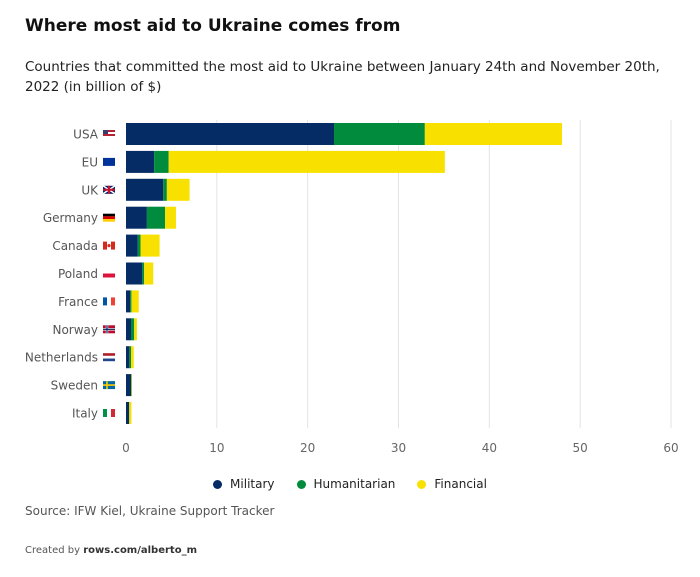  Describe the element at coordinates (75, 246) in the screenshot. I see `category-label: Canada` at that location.